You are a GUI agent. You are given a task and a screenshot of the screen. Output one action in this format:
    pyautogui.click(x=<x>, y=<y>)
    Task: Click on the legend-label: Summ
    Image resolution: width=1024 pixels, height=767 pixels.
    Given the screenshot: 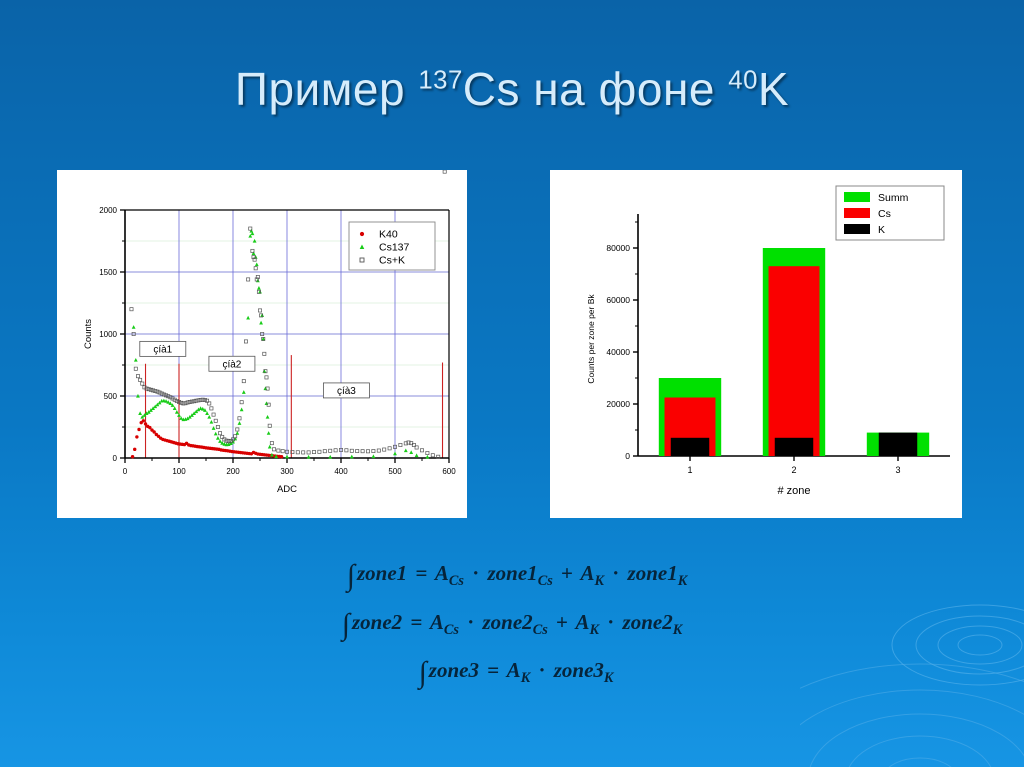 What is the action you would take?
    pyautogui.click(x=893, y=198)
    